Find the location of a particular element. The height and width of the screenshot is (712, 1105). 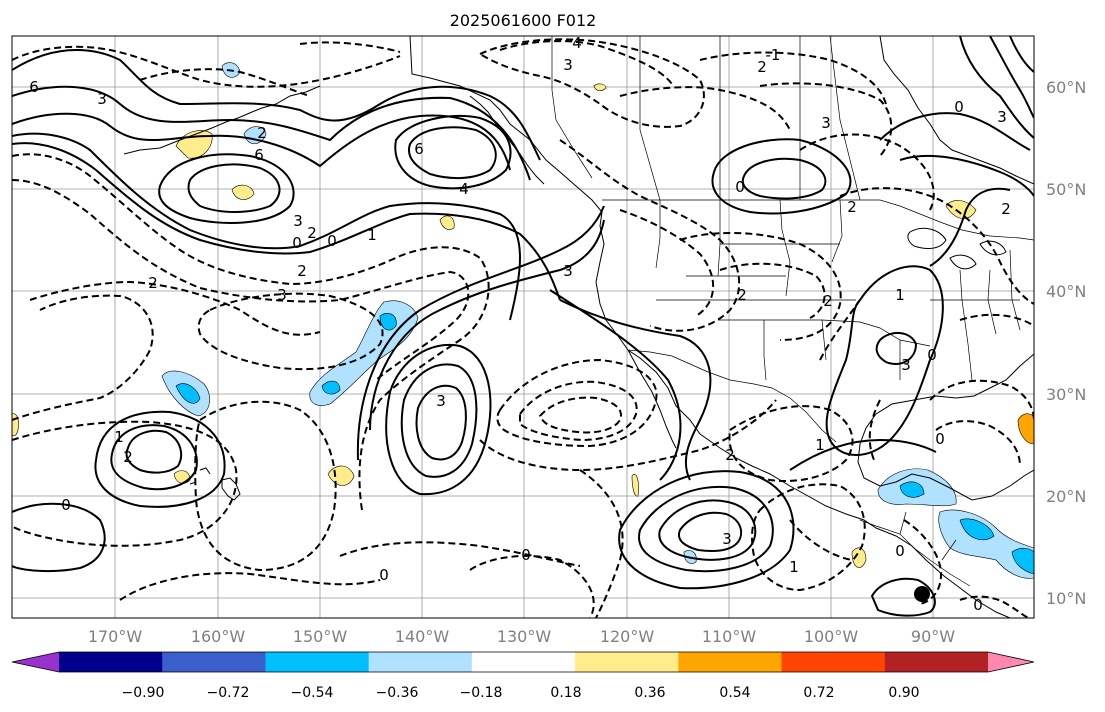

colorbar-tick-label: −0.54 is located at coordinates (312, 693).